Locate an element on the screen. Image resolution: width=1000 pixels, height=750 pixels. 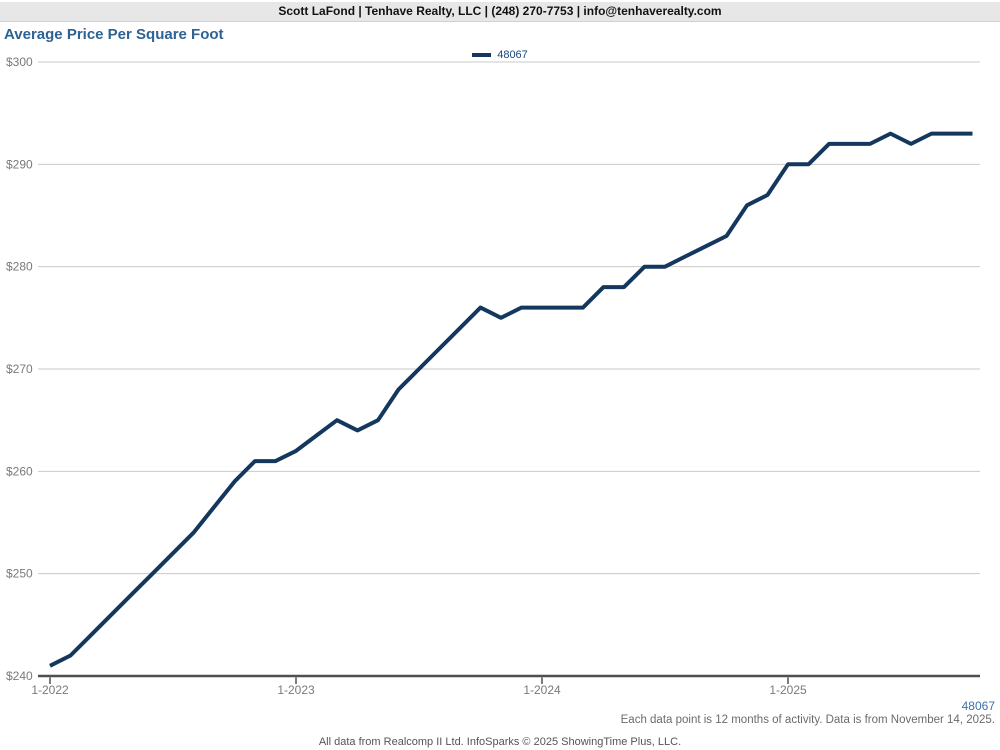
y-tick-label: $290 is located at coordinates (19, 164).